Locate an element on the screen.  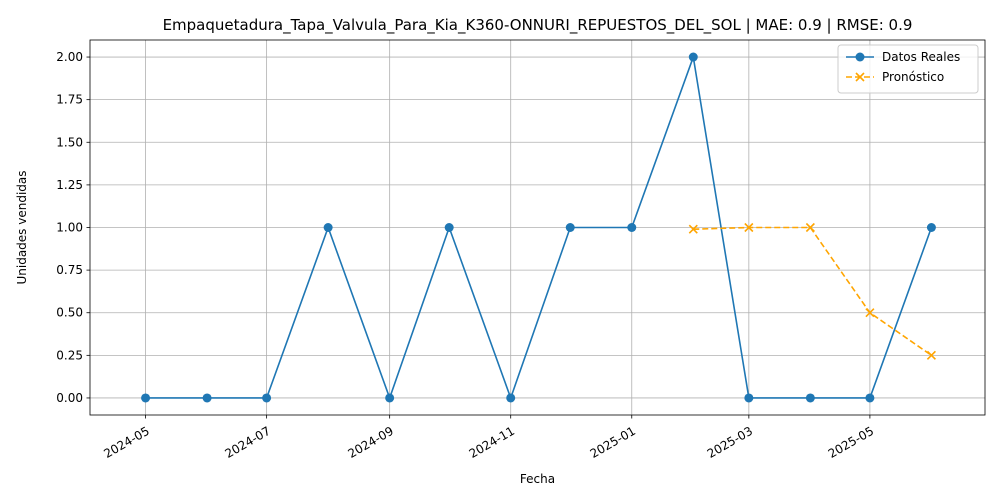
y-tick-label: 1.75 is located at coordinates (69, 100).